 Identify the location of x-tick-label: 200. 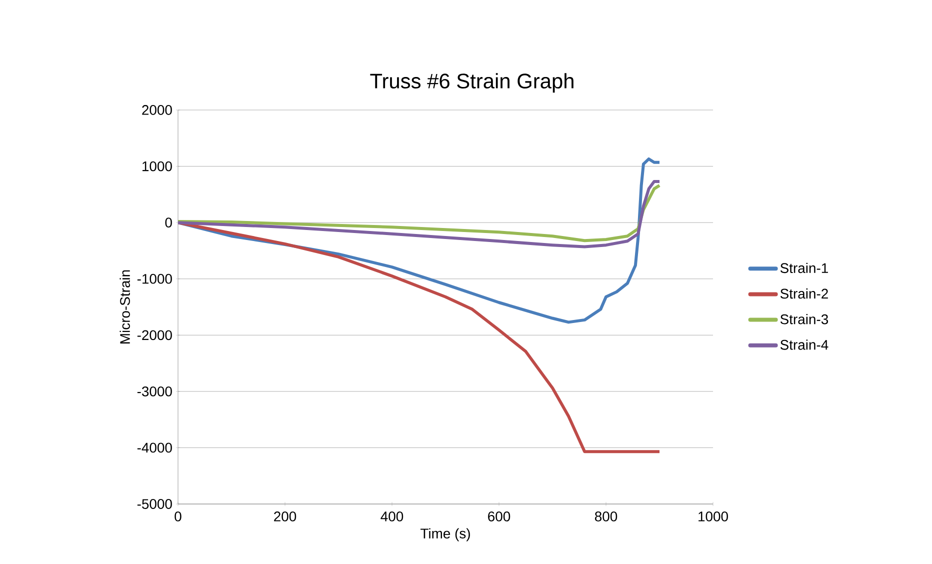
(285, 517).